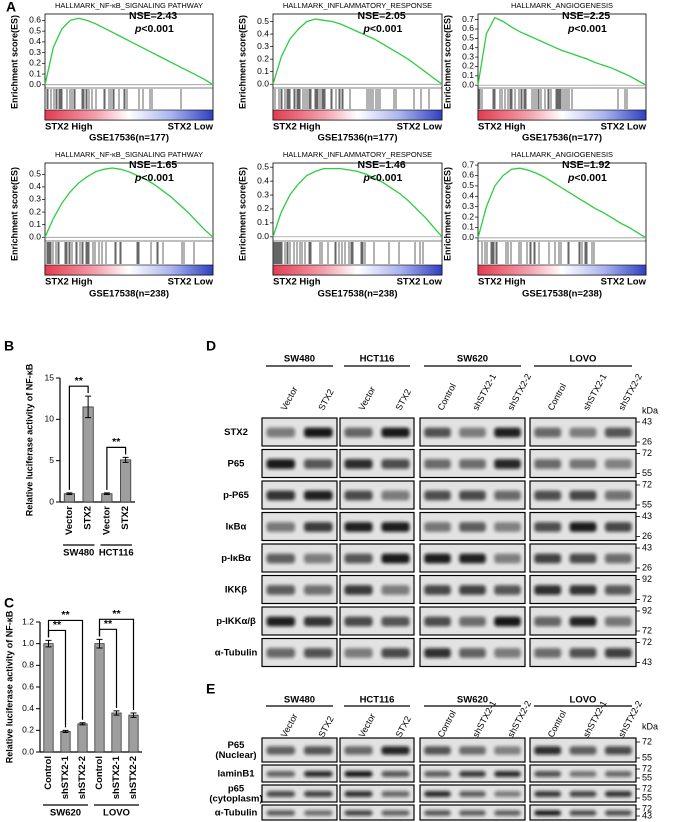  Describe the element at coordinates (403, 726) in the screenshot. I see `lane-label: STX2` at that location.